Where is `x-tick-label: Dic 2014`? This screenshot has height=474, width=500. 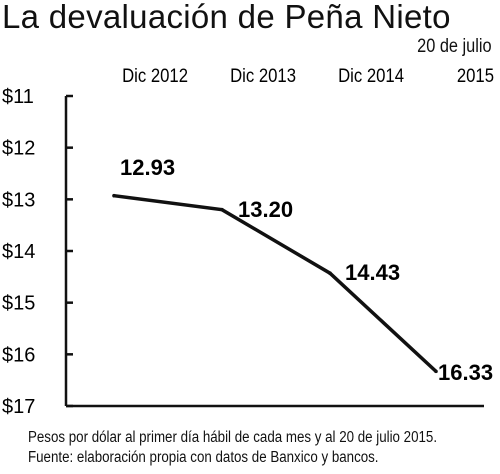
x-tick-label: Dic 2014 is located at coordinates (371, 75).